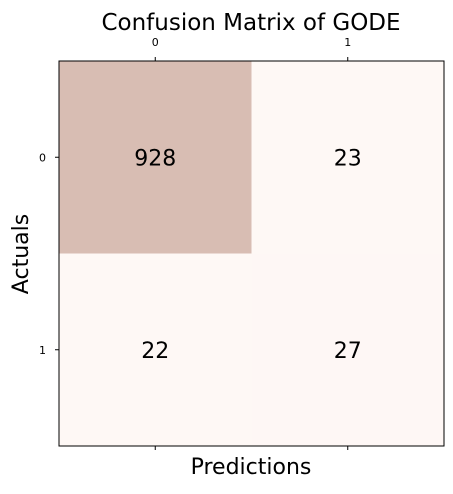 Image resolution: width=453 pixels, height=494 pixels. Describe the element at coordinates (21, 254) in the screenshot. I see `y-axis-label: Actuals` at that location.